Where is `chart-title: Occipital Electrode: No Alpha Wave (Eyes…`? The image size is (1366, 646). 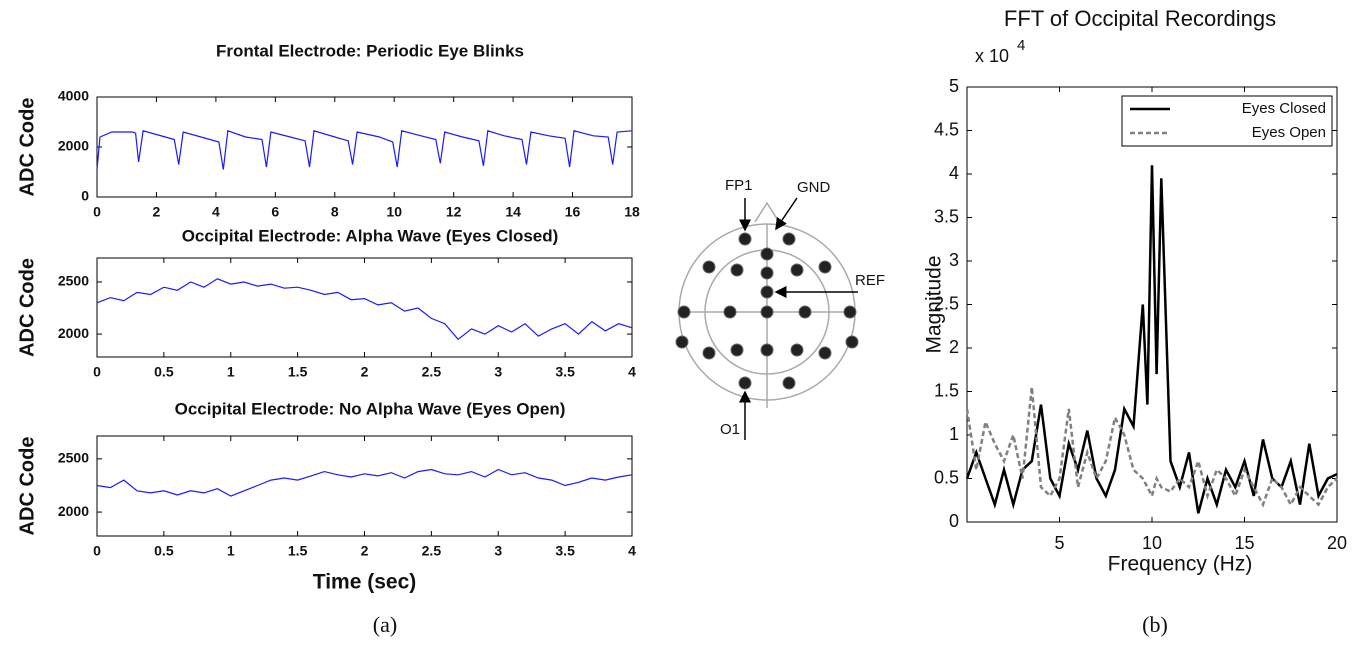 chart-title: Occipital Electrode: No Alpha Wave (Eyes… is located at coordinates (370, 408).